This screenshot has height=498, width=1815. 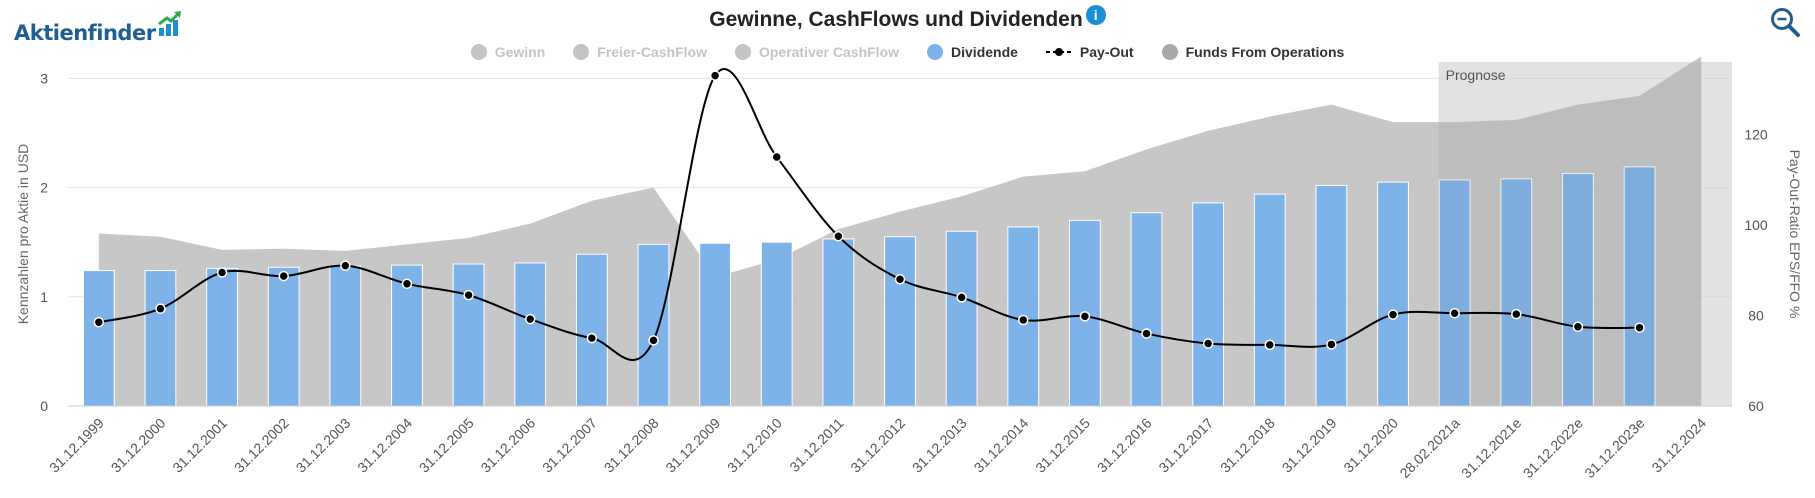 I want to click on legend-label: Operativer CashFlow, so click(x=829, y=52).